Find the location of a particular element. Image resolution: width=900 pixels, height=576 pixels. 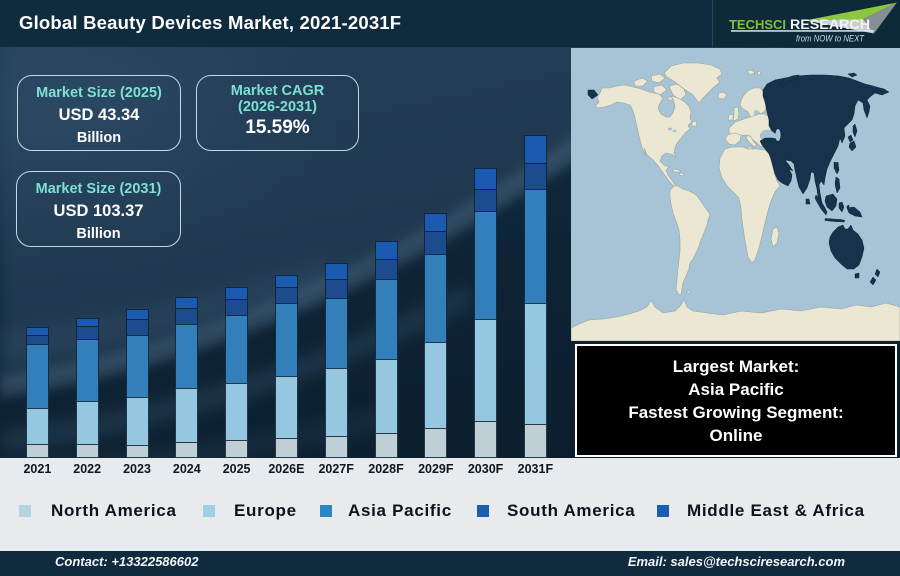

svg-text: from NOW to NEXT is located at coordinates (830, 39).